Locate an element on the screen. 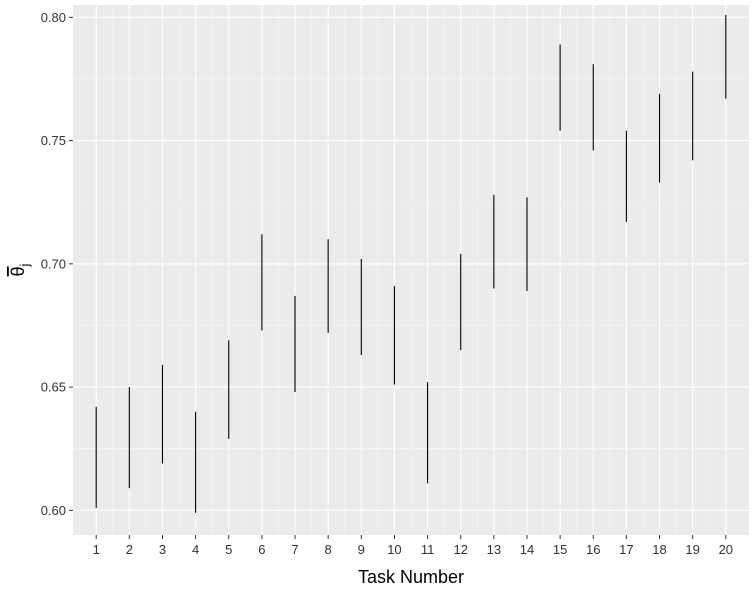 This screenshot has width=754, height=589. x-tick-label: 12 is located at coordinates (460, 549).